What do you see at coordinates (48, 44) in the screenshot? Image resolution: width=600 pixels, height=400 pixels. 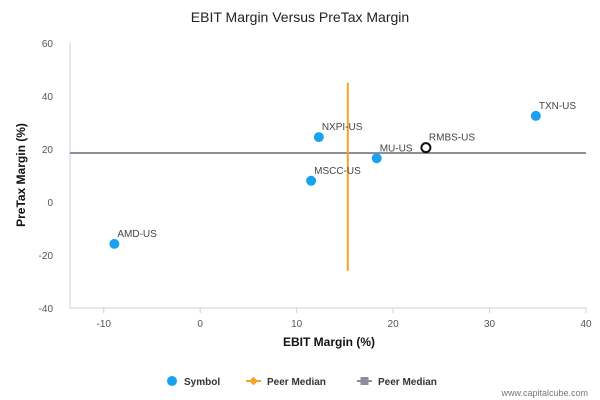 I see `y-tick-label: 60` at bounding box center [48, 44].